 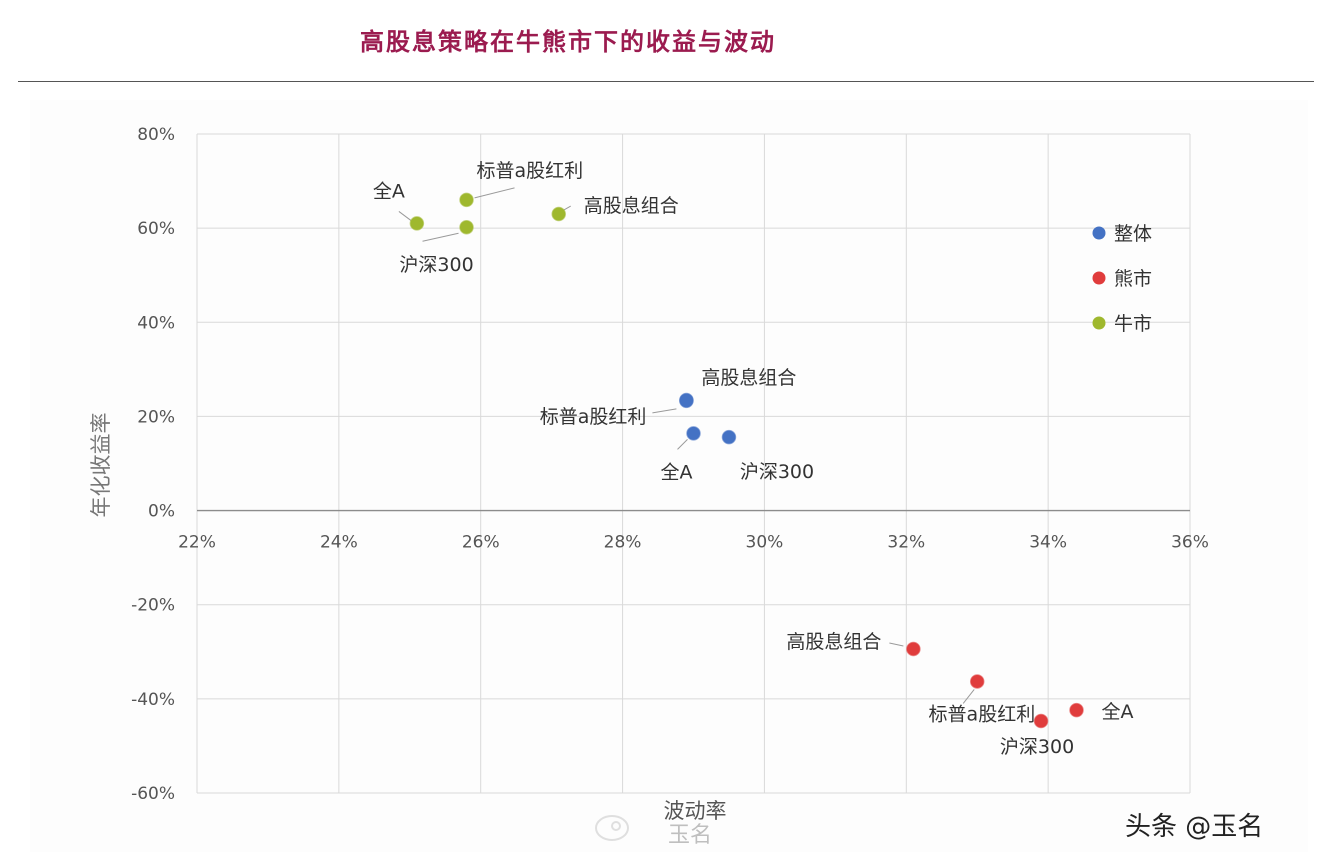 I want to click on y-tick-label: -20%, so click(x=153, y=606).